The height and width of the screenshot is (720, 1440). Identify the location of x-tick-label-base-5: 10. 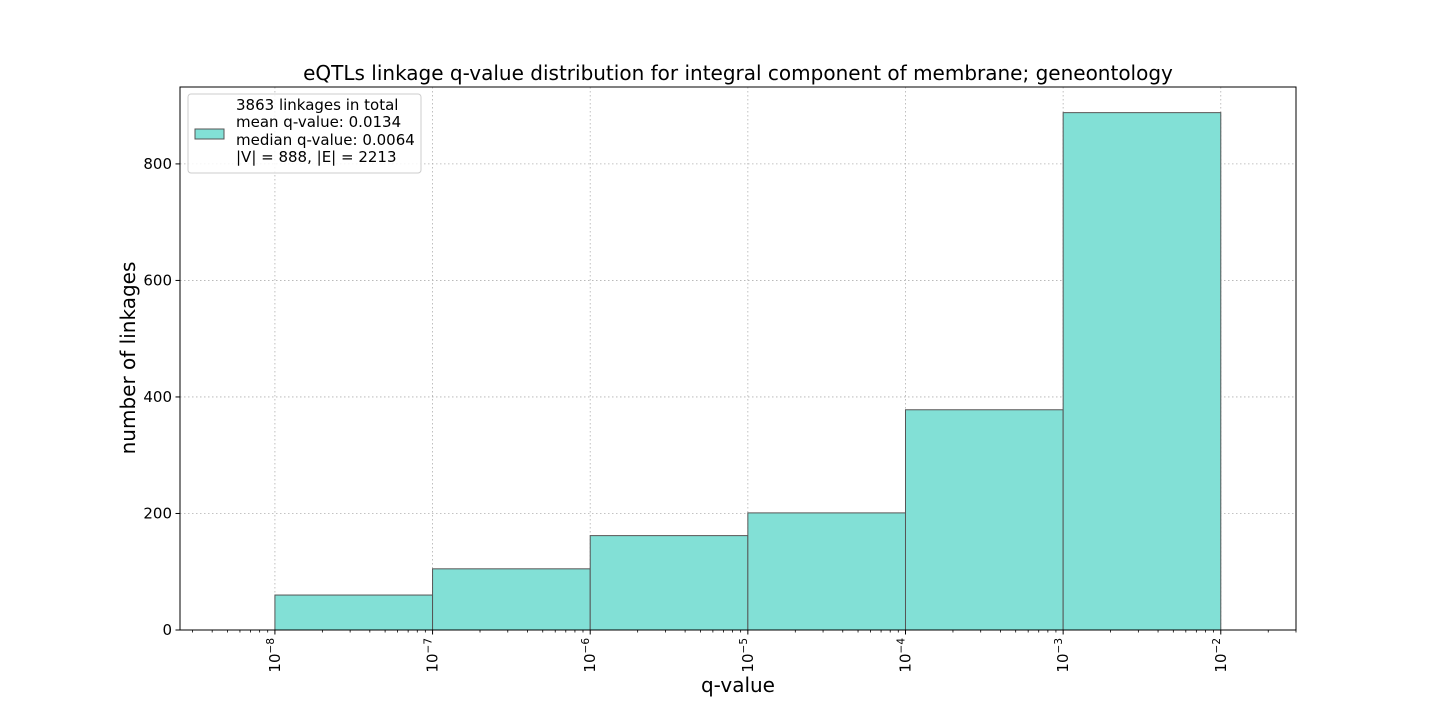
(1063, 662).